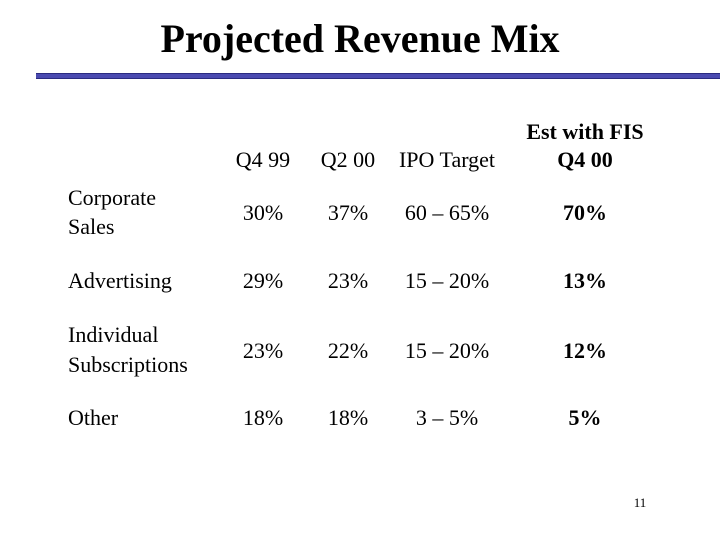 The image size is (720, 540). Describe the element at coordinates (120, 280) in the screenshot. I see `row-label-advertising: Advertising` at that location.